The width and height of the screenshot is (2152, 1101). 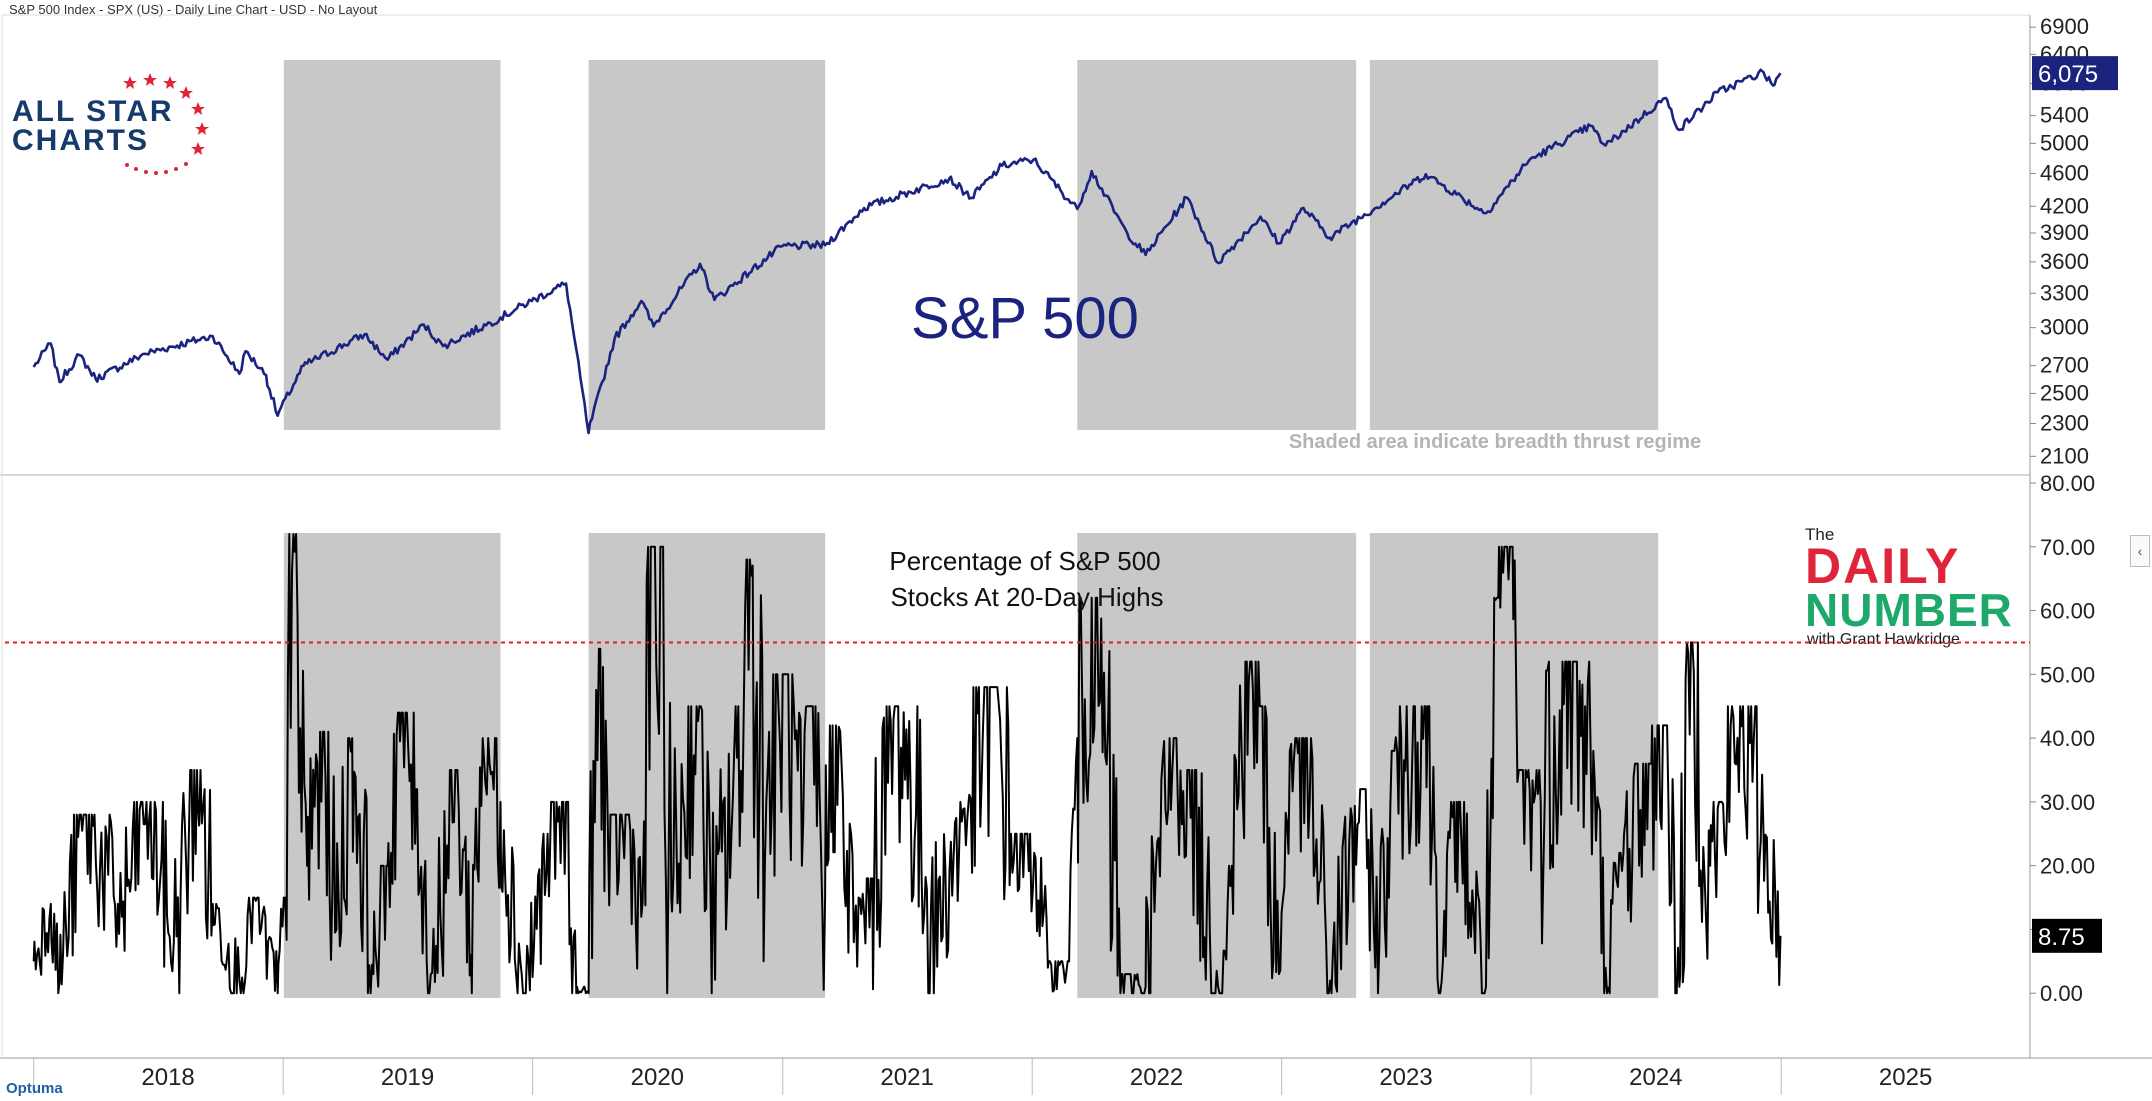 I want to click on breadth-ytick-label: 40.00, so click(x=2067, y=738).